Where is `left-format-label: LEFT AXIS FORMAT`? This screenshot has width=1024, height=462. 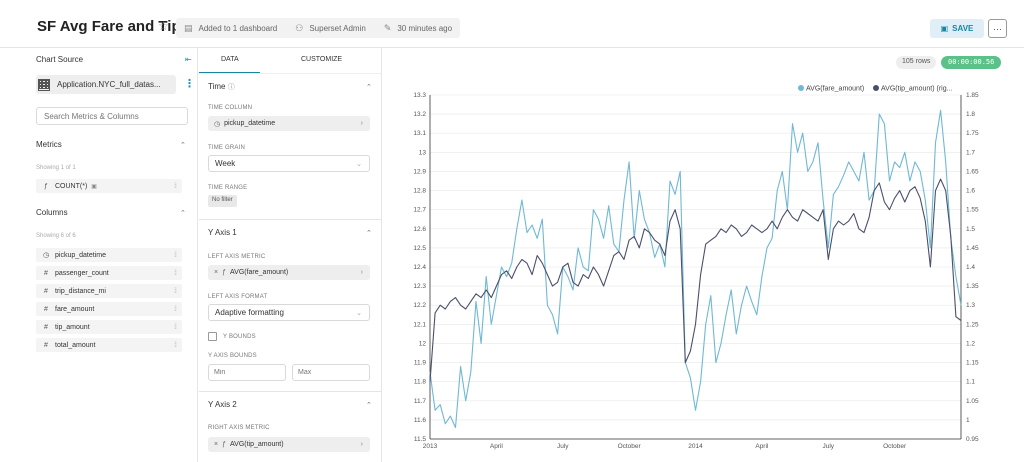 left-format-label: LEFT AXIS FORMAT is located at coordinates (238, 297).